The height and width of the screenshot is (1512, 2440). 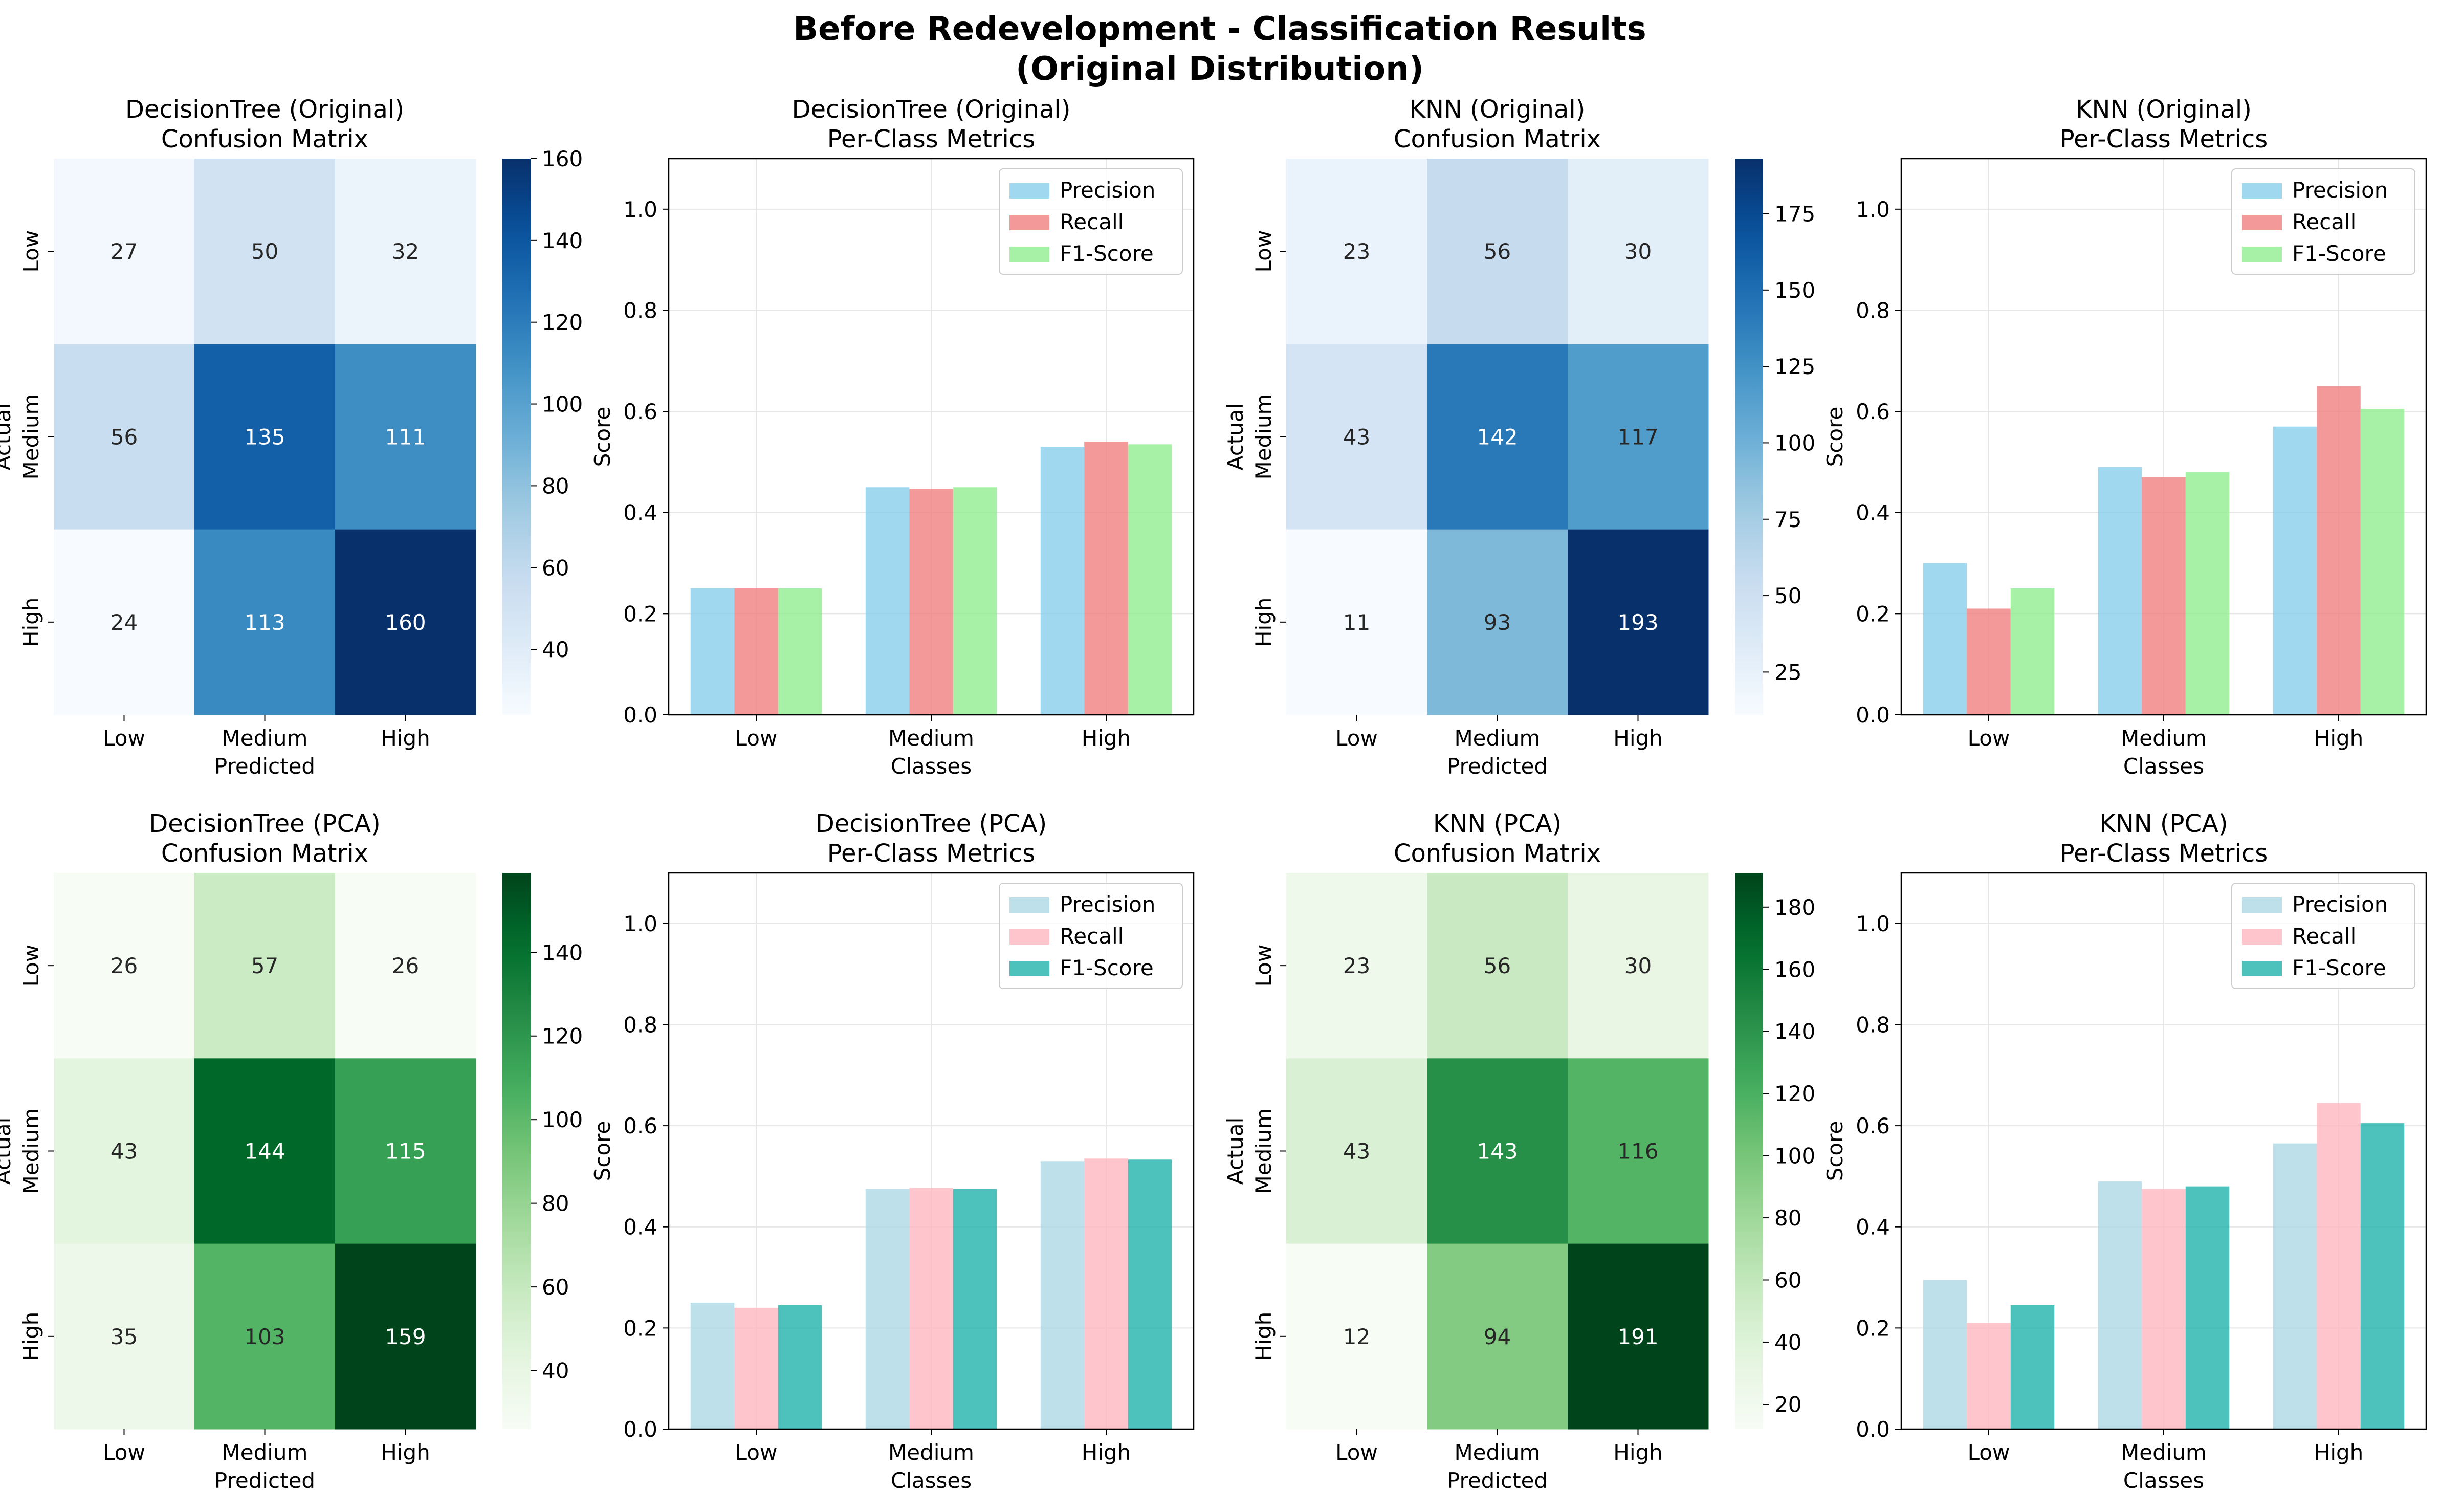 I want to click on bar-title-line1: KNN (PCA), so click(x=2163, y=823).